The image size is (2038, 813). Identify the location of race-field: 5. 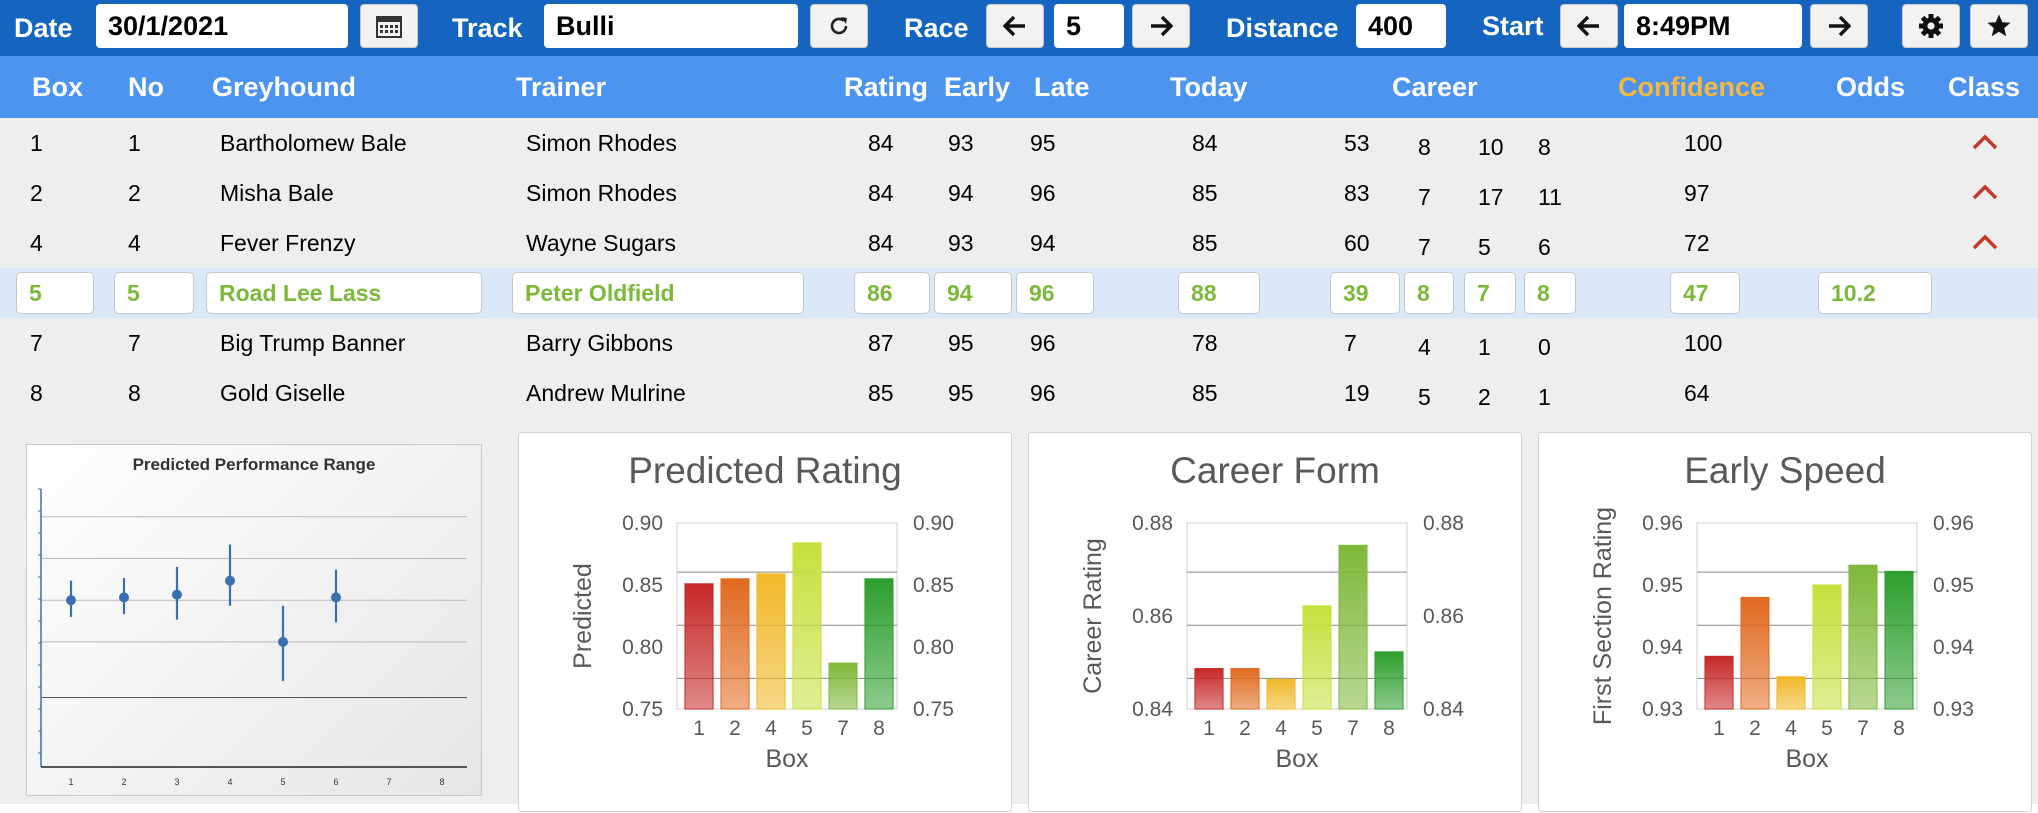
(1089, 26).